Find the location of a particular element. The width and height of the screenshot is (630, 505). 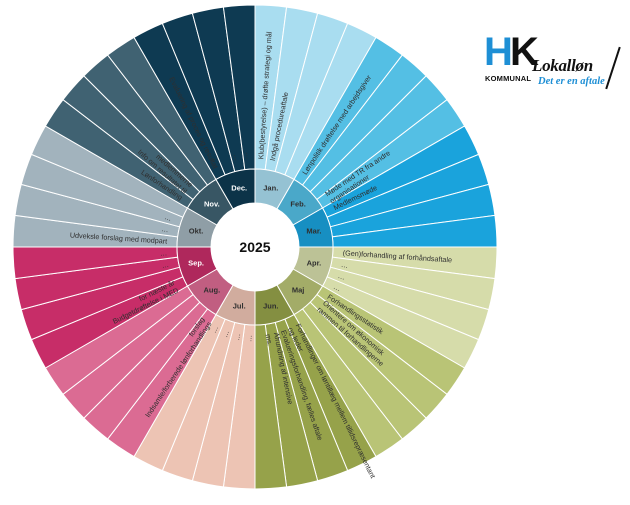

month-label: Feb. is located at coordinates (297, 203).